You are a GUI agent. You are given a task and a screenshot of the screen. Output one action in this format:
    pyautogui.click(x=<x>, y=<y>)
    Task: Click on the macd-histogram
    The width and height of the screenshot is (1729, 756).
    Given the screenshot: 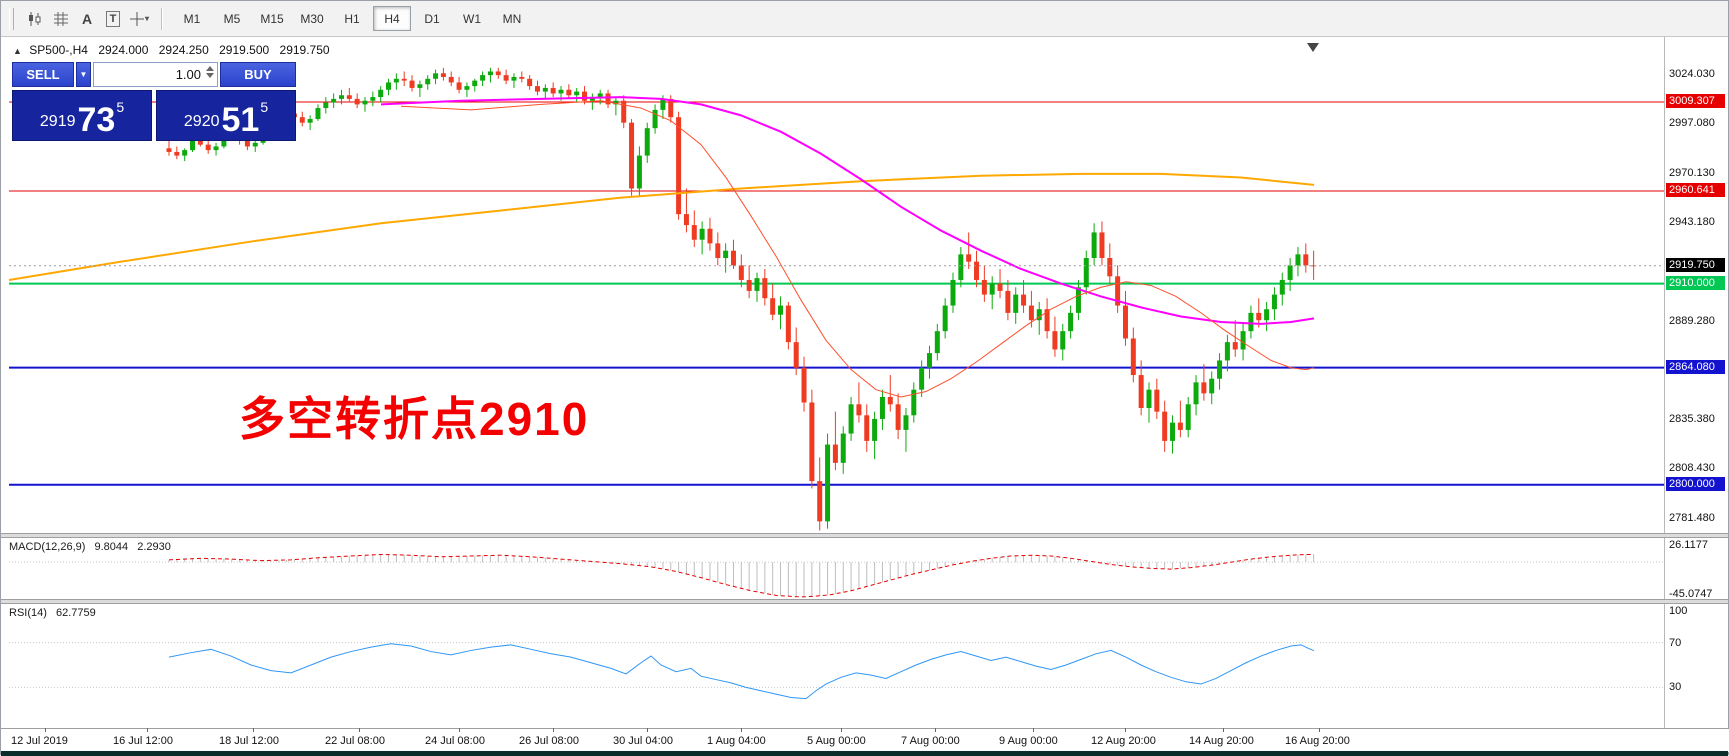 What is the action you would take?
    pyautogui.click(x=741, y=575)
    